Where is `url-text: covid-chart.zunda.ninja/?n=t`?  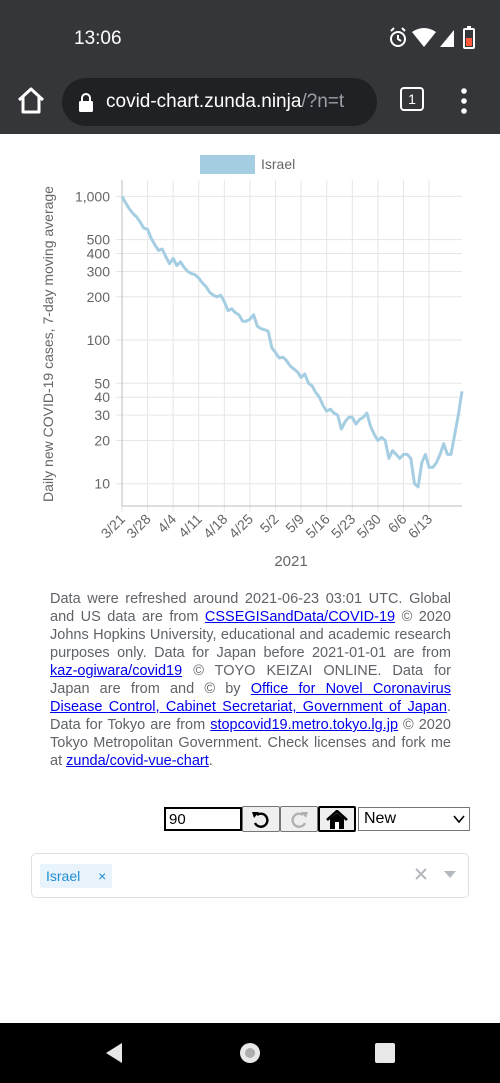
url-text: covid-chart.zunda.ninja/?n=t is located at coordinates (225, 102).